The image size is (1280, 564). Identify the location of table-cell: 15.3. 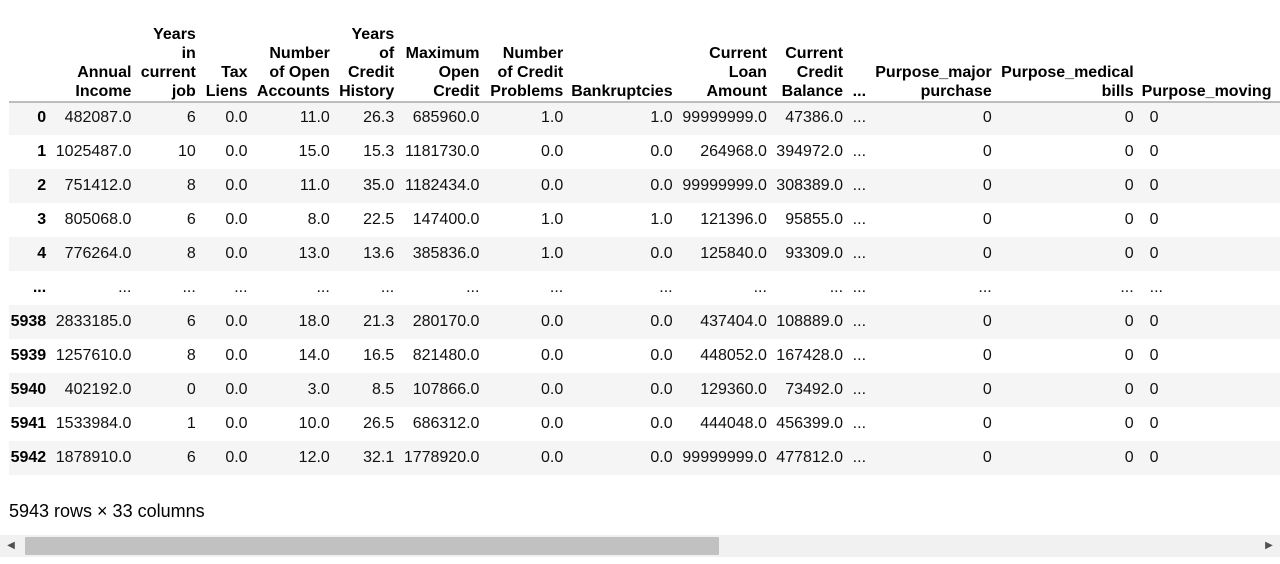
(379, 151).